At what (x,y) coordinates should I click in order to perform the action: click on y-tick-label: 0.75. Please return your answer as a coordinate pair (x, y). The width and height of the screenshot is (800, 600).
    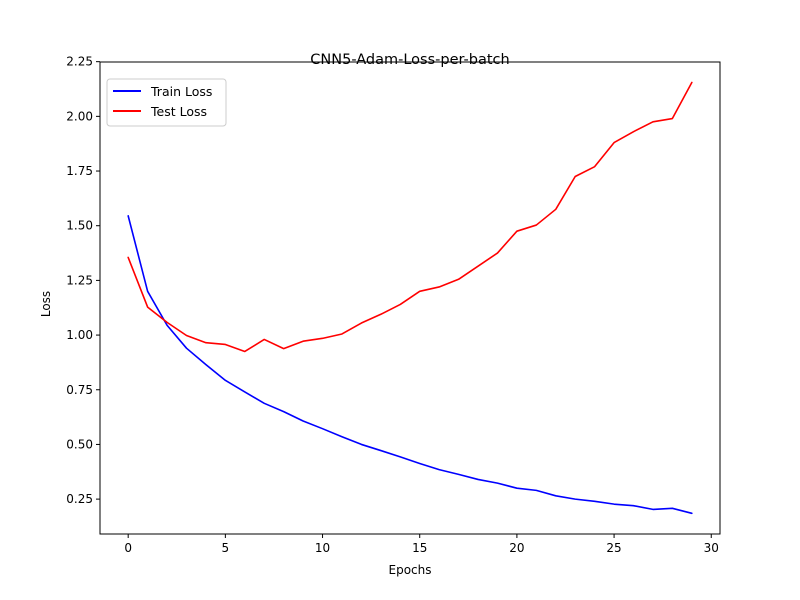
    Looking at the image, I should click on (79, 390).